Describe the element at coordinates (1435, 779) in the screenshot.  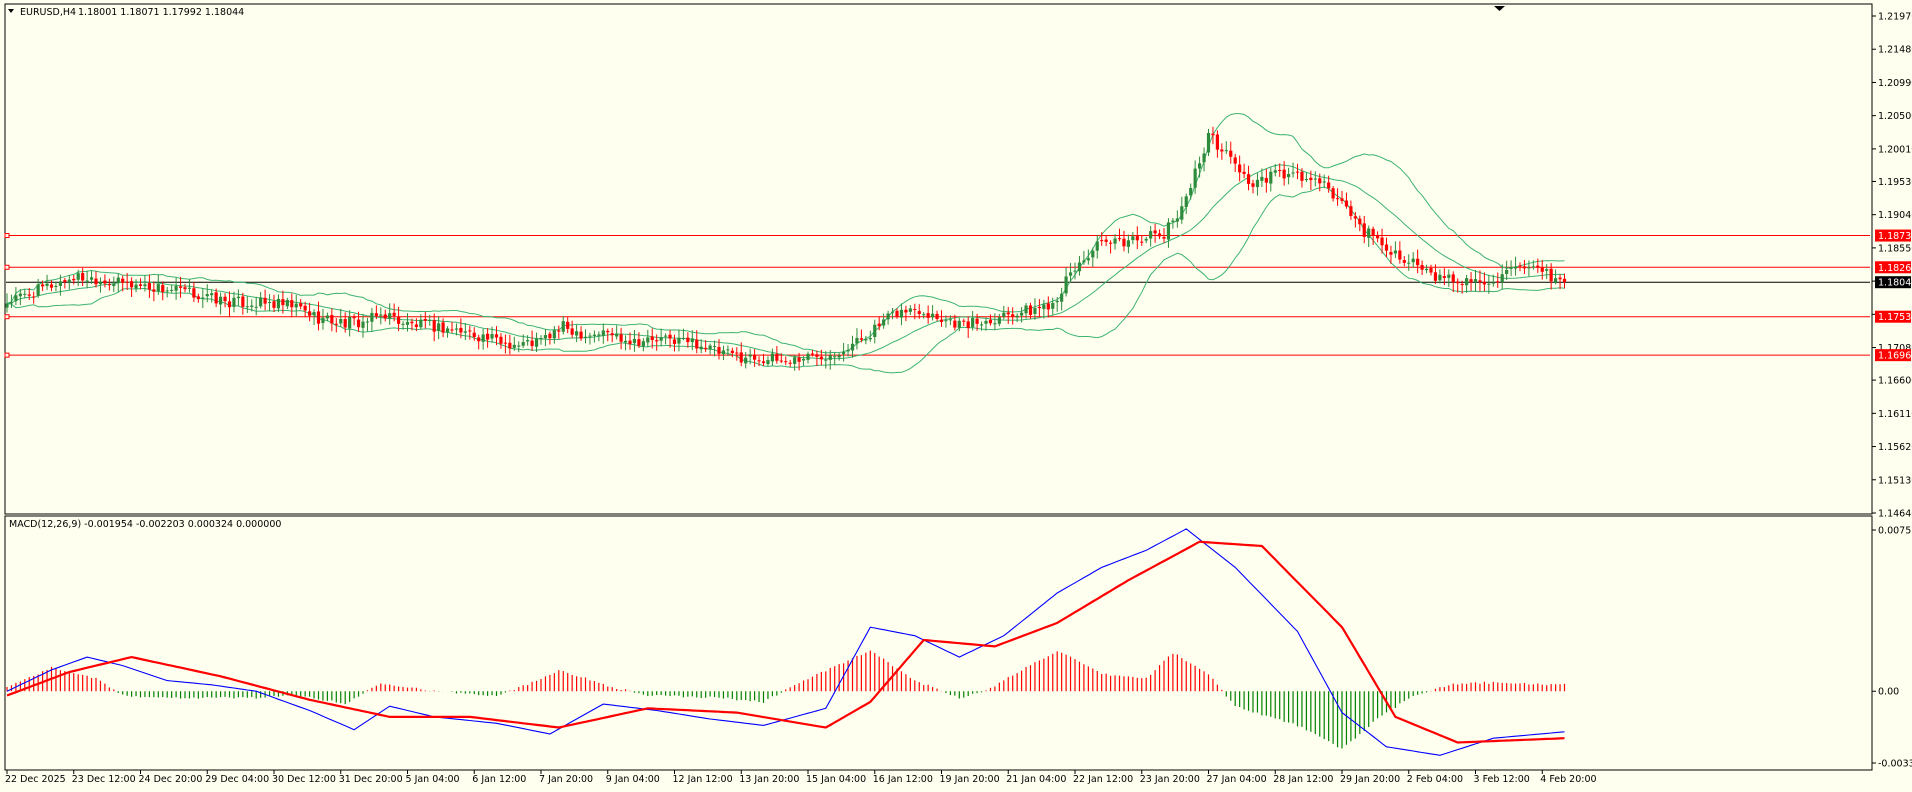
I see `time-tick-label: 2 Feb 04:00` at that location.